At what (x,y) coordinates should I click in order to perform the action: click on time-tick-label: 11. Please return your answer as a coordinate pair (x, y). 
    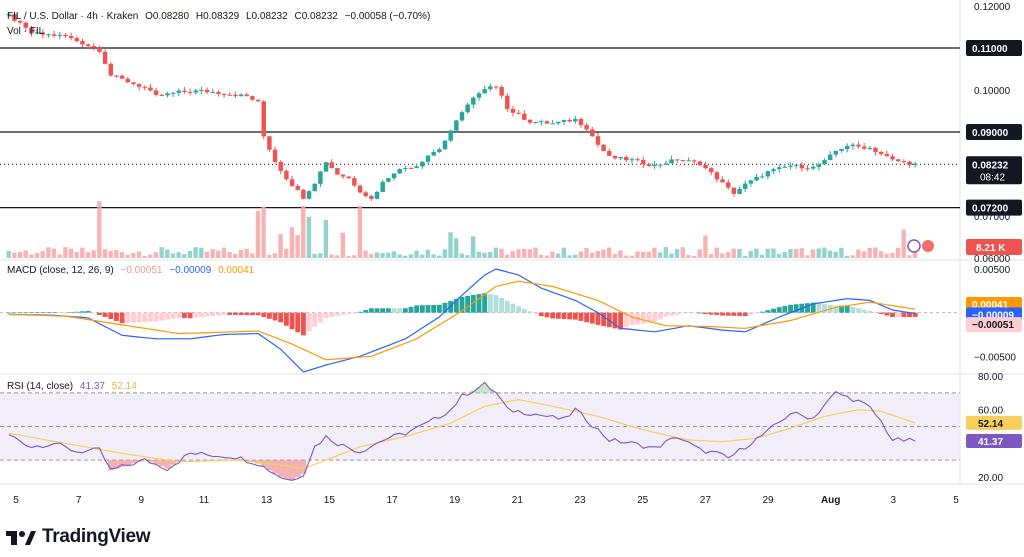
    Looking at the image, I should click on (204, 500).